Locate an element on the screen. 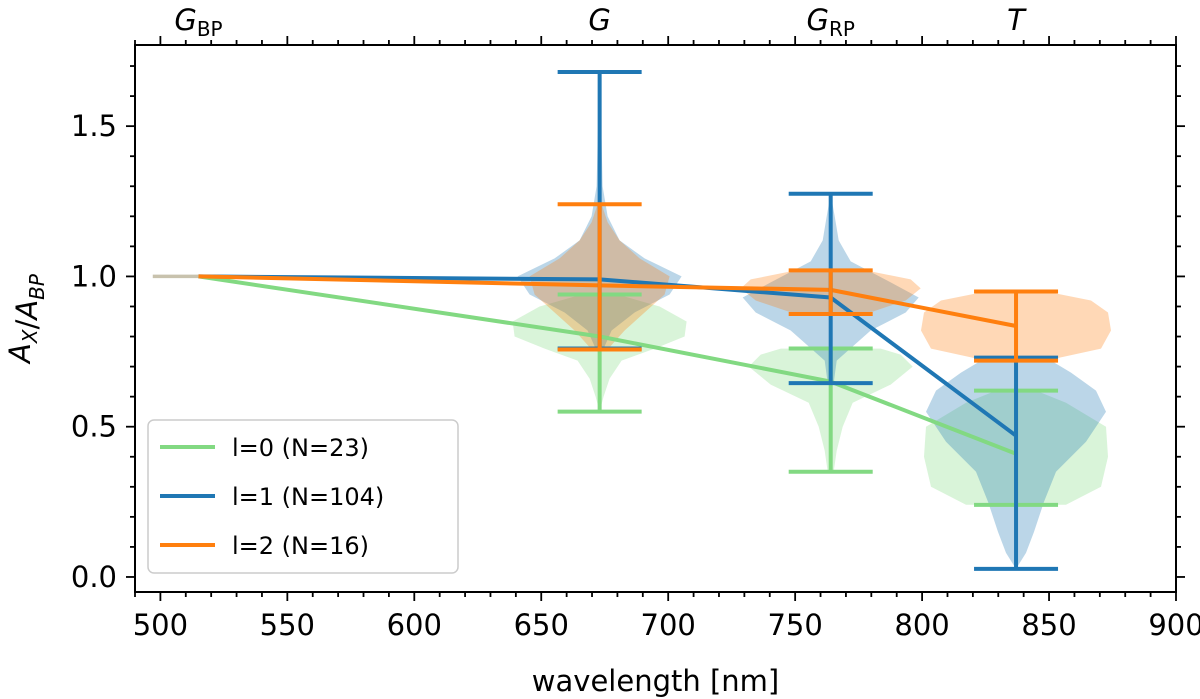 This screenshot has width=1200, height=699. x-tick-label: 850 is located at coordinates (1048, 625).